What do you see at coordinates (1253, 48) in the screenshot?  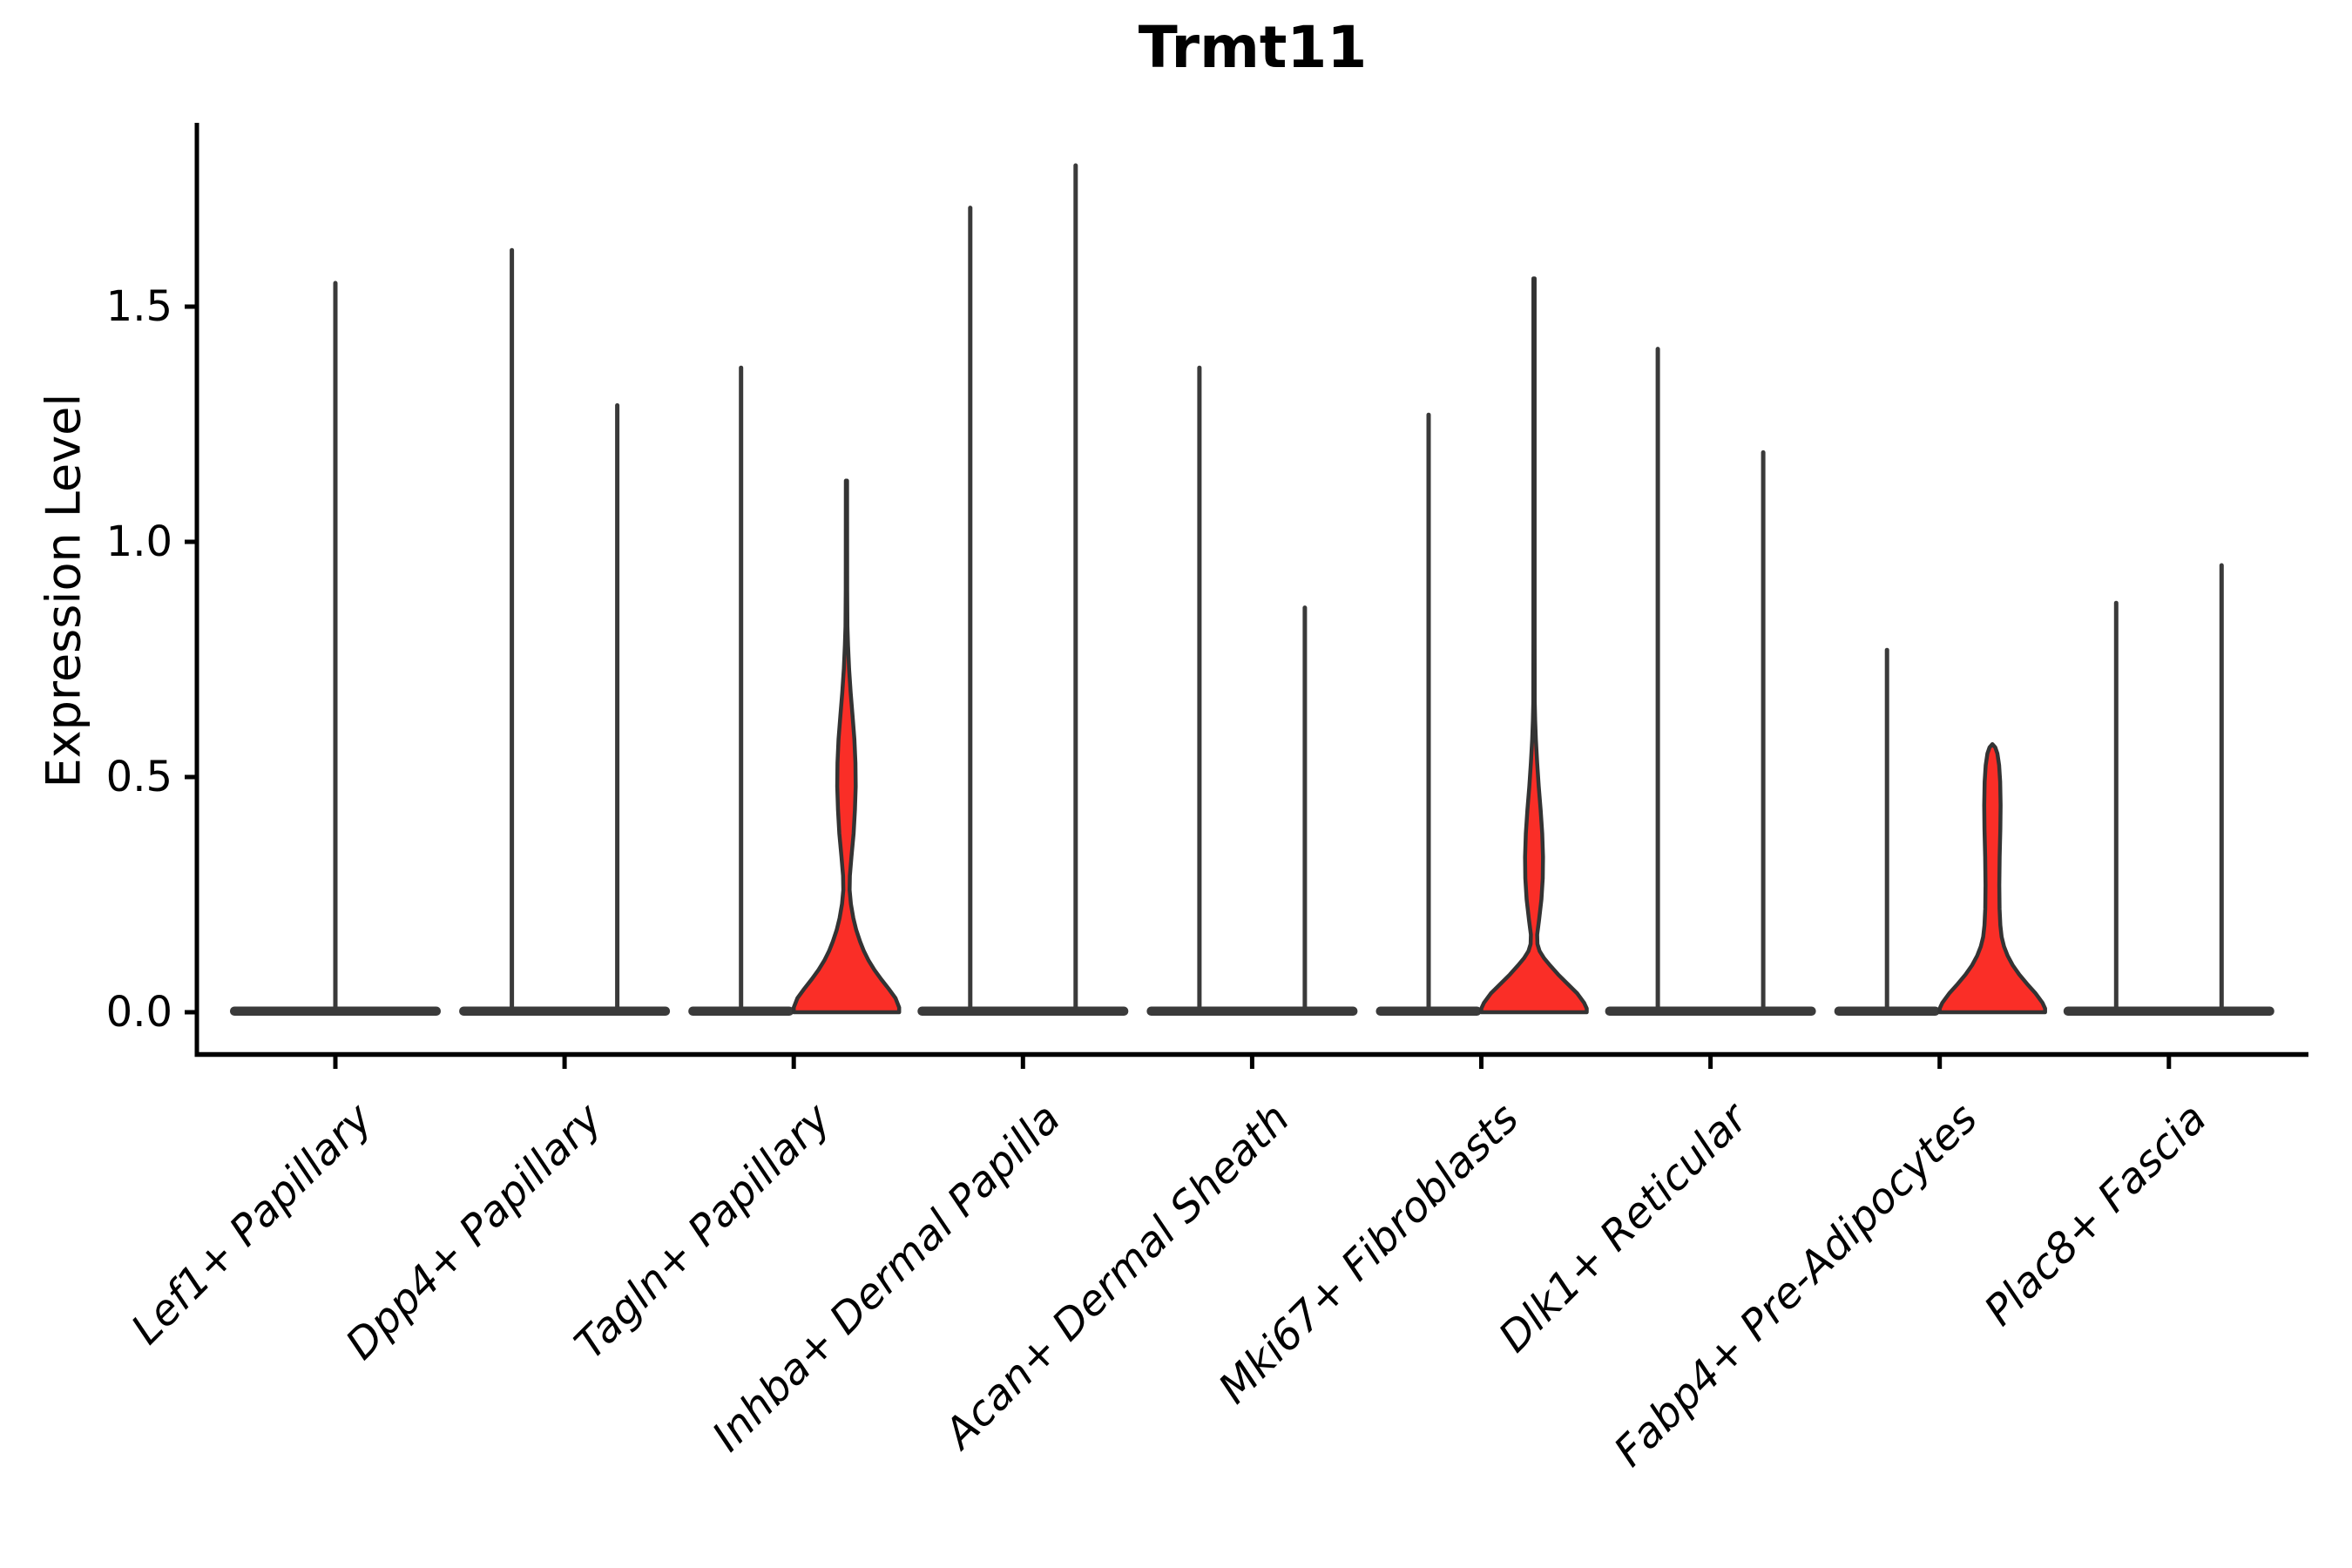 I see `chart-title: Trmt11` at bounding box center [1253, 48].